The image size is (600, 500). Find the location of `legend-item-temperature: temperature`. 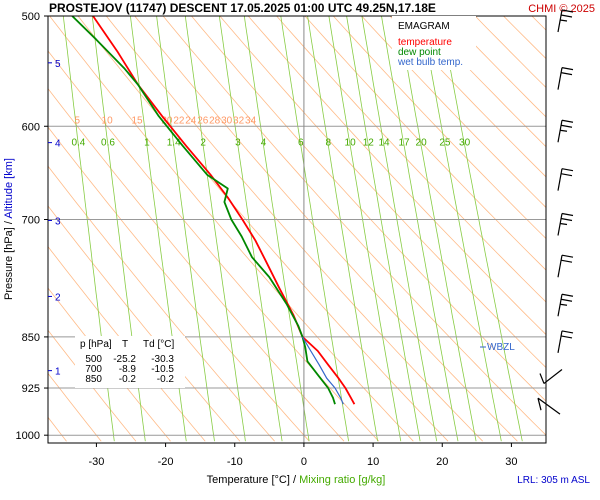

legend-item-temperature: temperature is located at coordinates (425, 42).